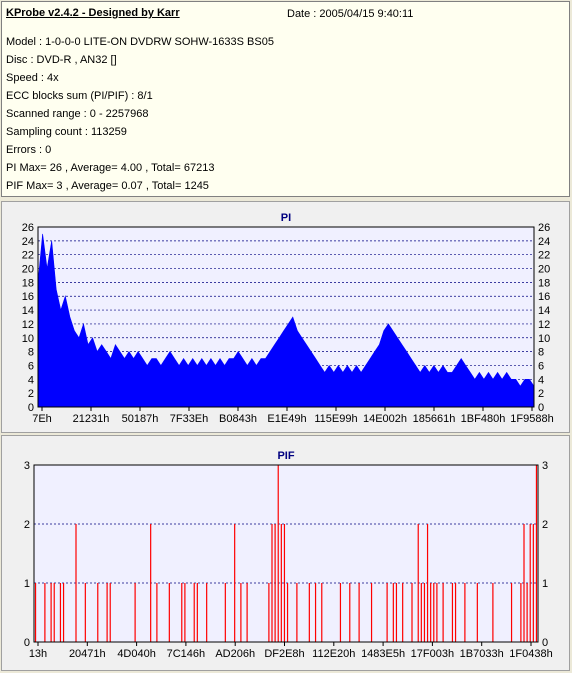 The height and width of the screenshot is (673, 572). What do you see at coordinates (531, 419) in the screenshot?
I see `x-tick-label: 1F9588h` at bounding box center [531, 419].